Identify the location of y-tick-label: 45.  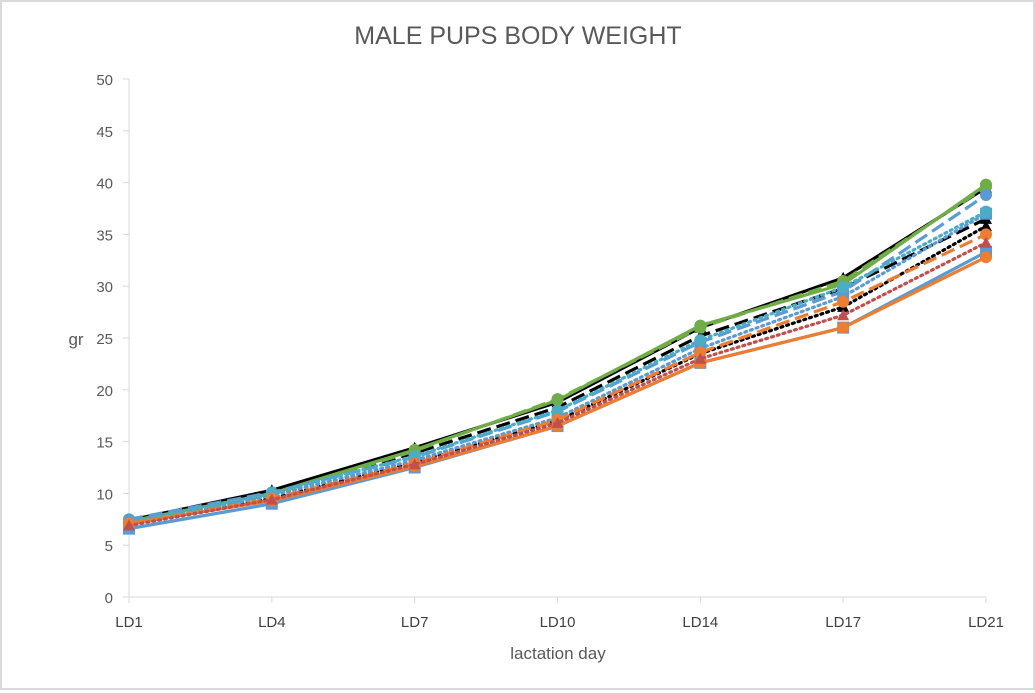
(104, 132).